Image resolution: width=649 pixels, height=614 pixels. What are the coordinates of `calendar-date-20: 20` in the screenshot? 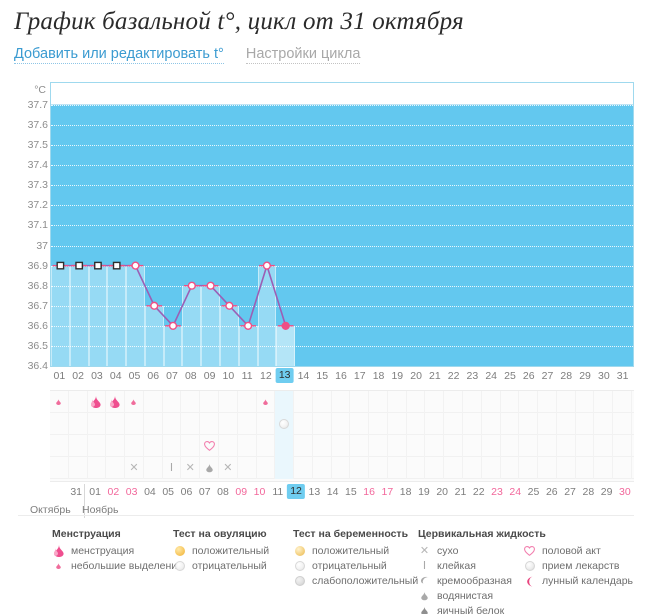 It's located at (442, 492).